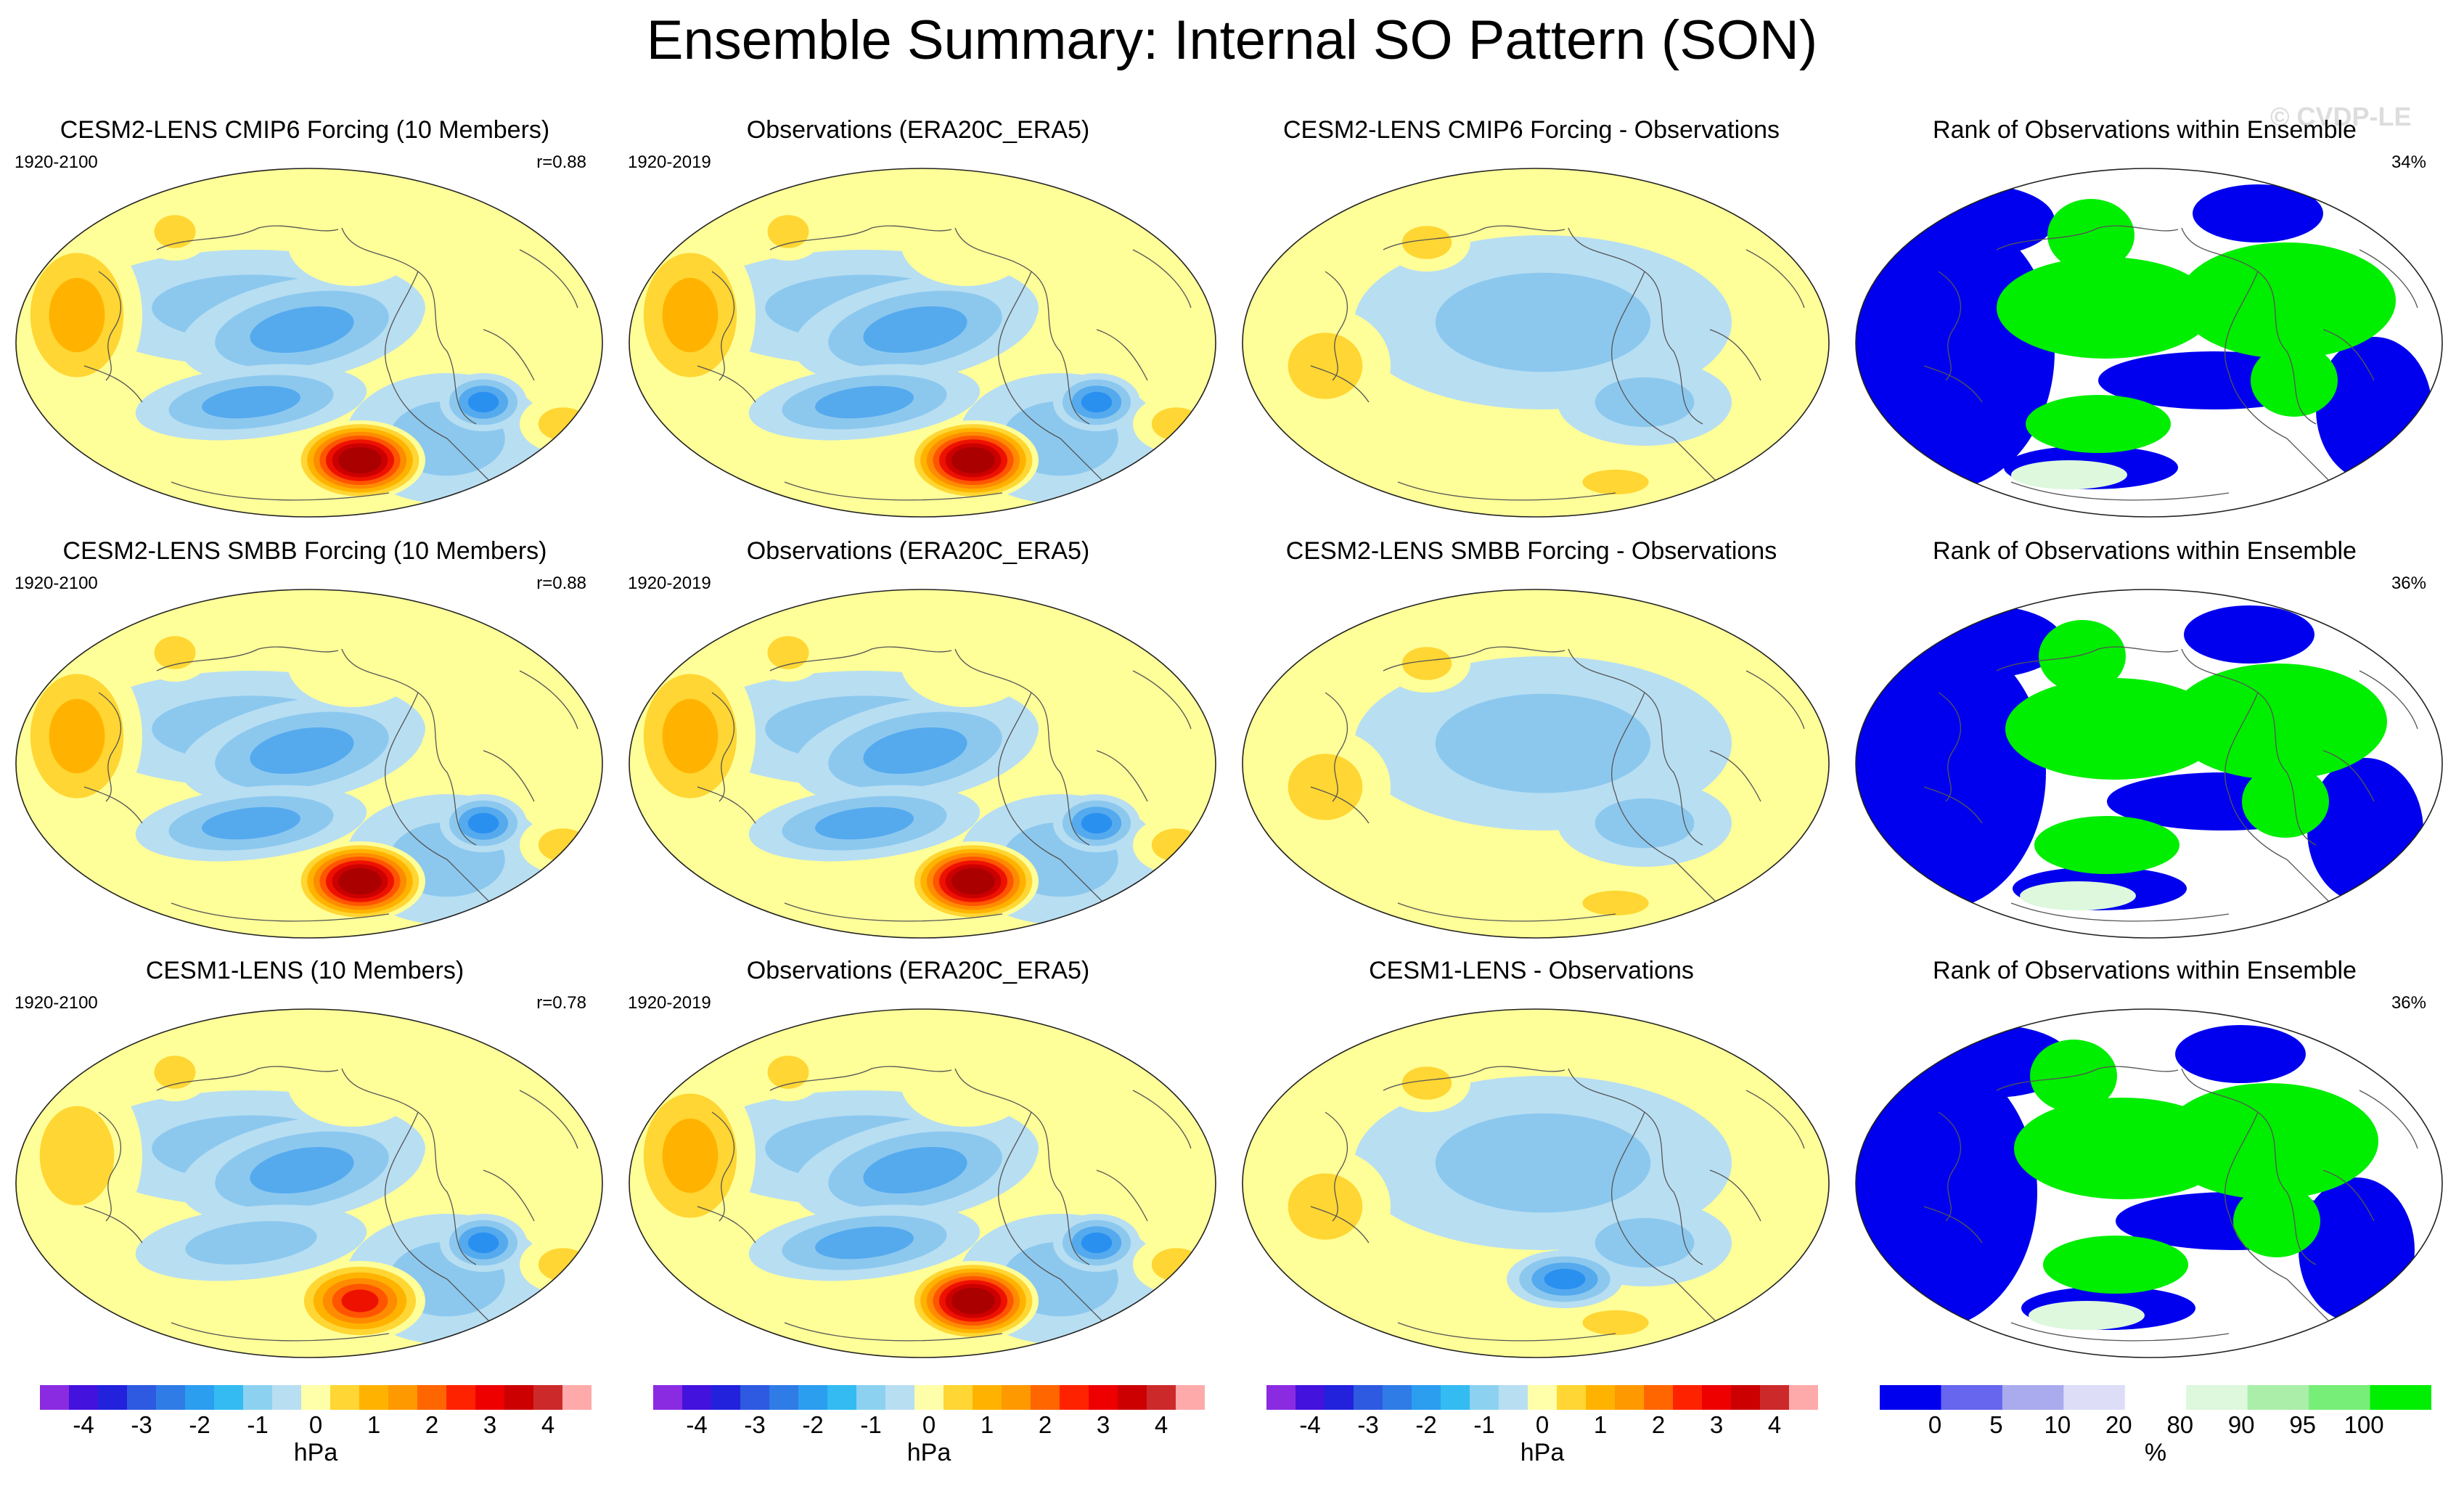 The height and width of the screenshot is (1494, 2464). I want to click on rank-colorbar-tick-label: 10, so click(2057, 1424).